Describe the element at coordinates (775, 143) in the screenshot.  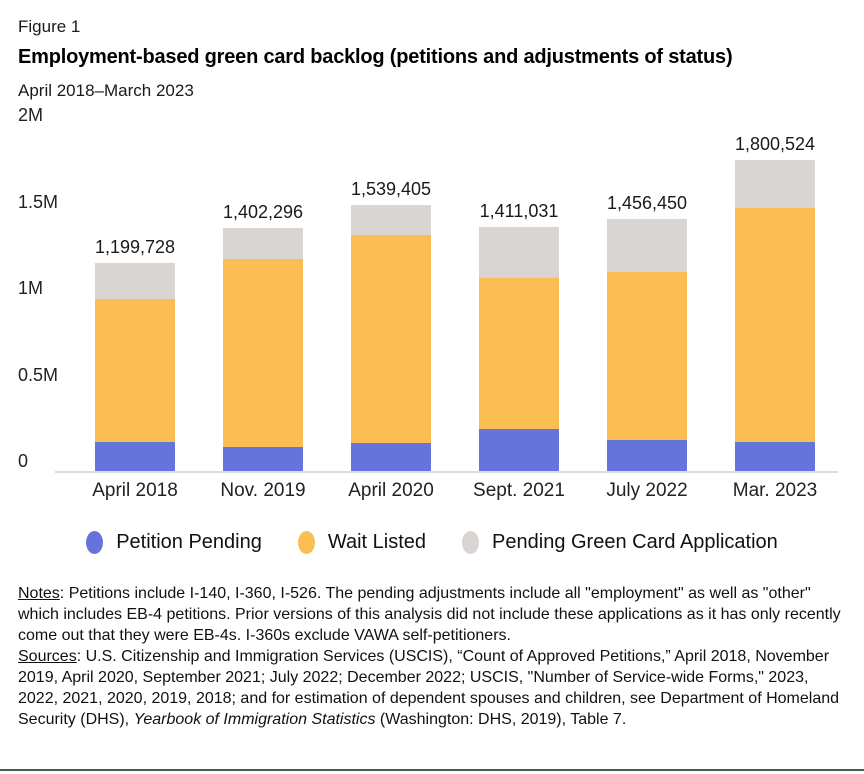
I see `bar-total-label: 1,800,524` at that location.